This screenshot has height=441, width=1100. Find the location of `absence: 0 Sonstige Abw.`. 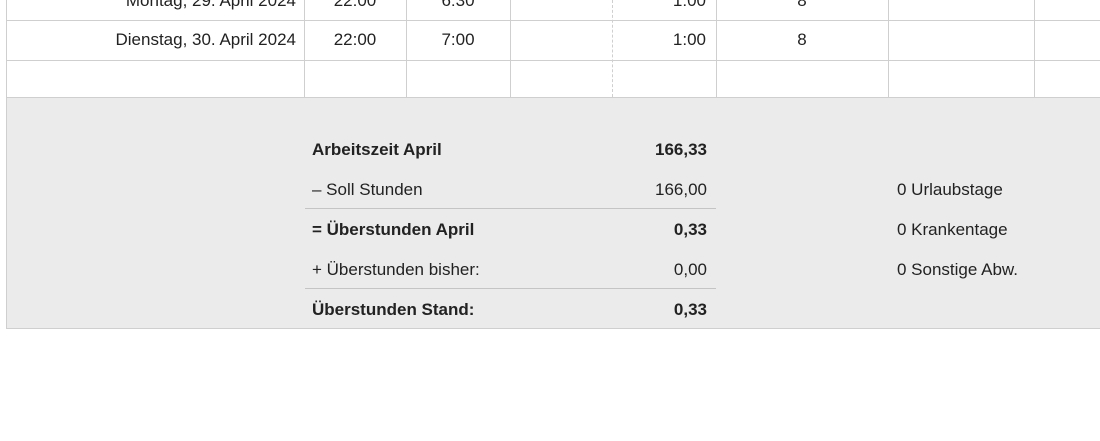

absence: 0 Sonstige Abw. is located at coordinates (957, 269).